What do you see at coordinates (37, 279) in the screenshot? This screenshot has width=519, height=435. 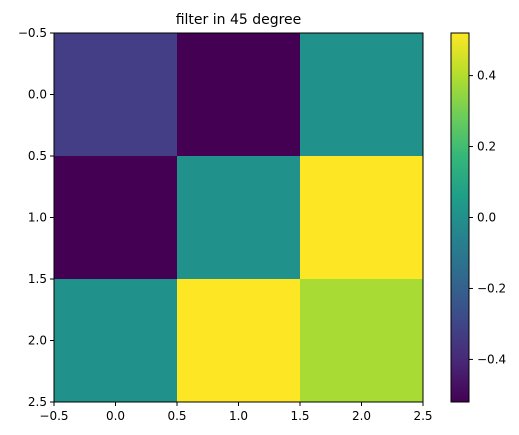 I see `y-tick-label: 1.5` at bounding box center [37, 279].